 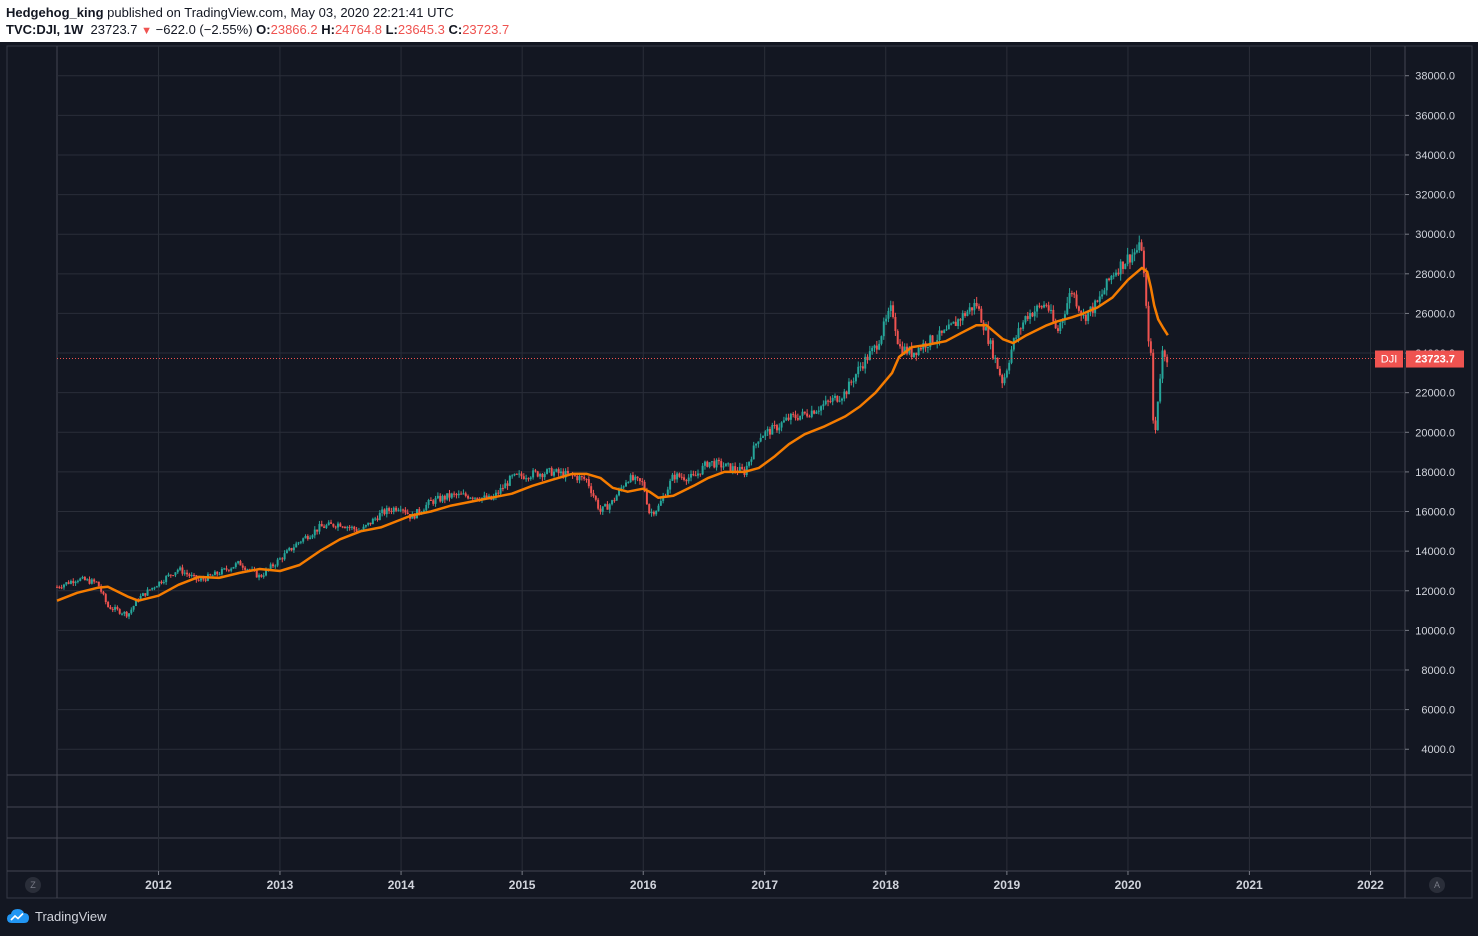 I want to click on auto-scale-button: A, so click(x=1437, y=885).